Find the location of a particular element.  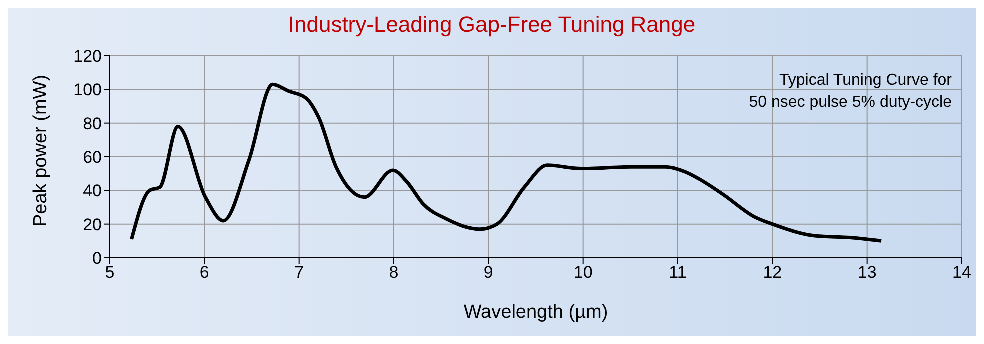

x-tick-label: 6 is located at coordinates (205, 272).